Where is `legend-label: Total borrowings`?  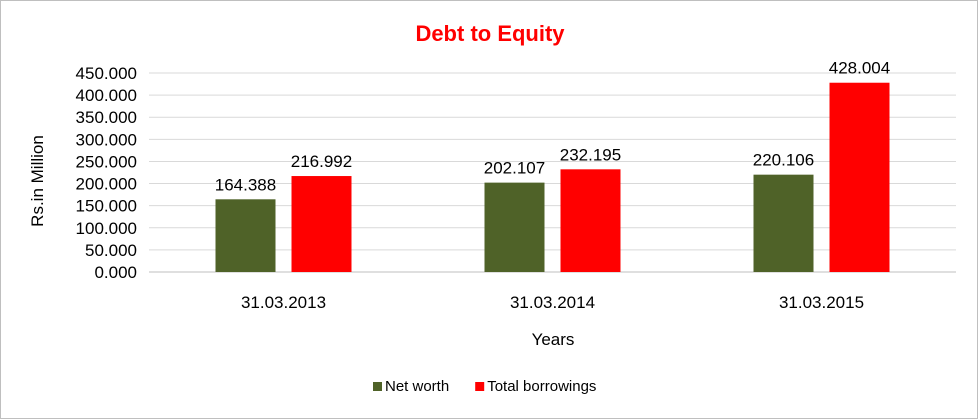 legend-label: Total borrowings is located at coordinates (541, 386).